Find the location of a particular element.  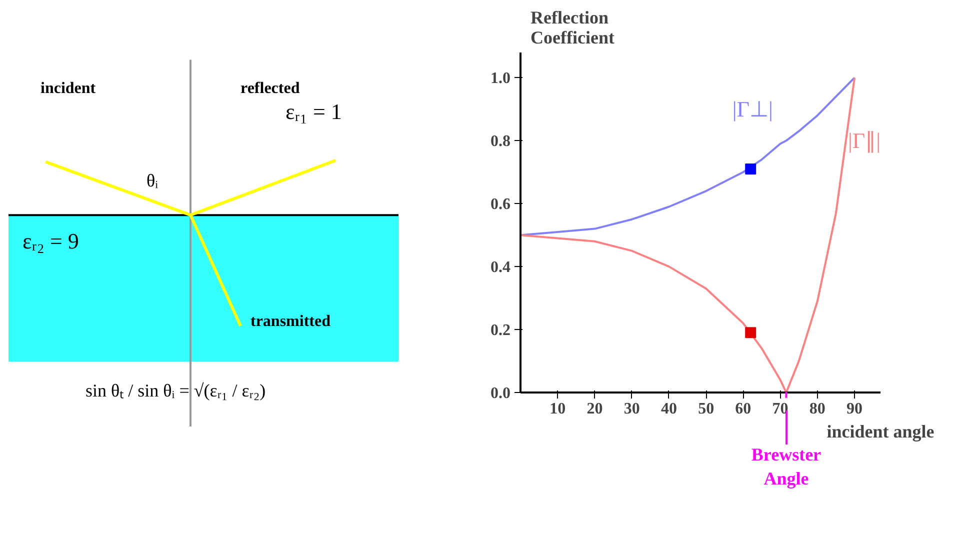

annotation: Brewster Angle is located at coordinates (786, 466).